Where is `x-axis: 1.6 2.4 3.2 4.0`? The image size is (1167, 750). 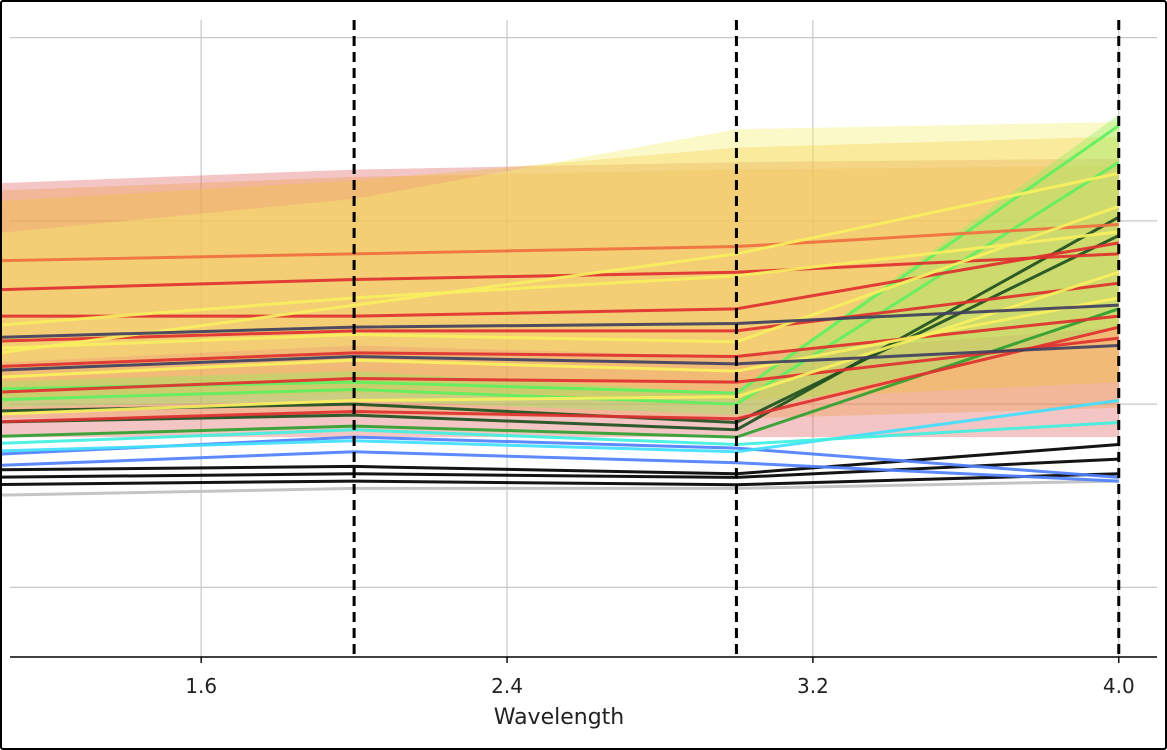
x-axis: 1.6 2.4 3.2 4.0 is located at coordinates (583, 677).